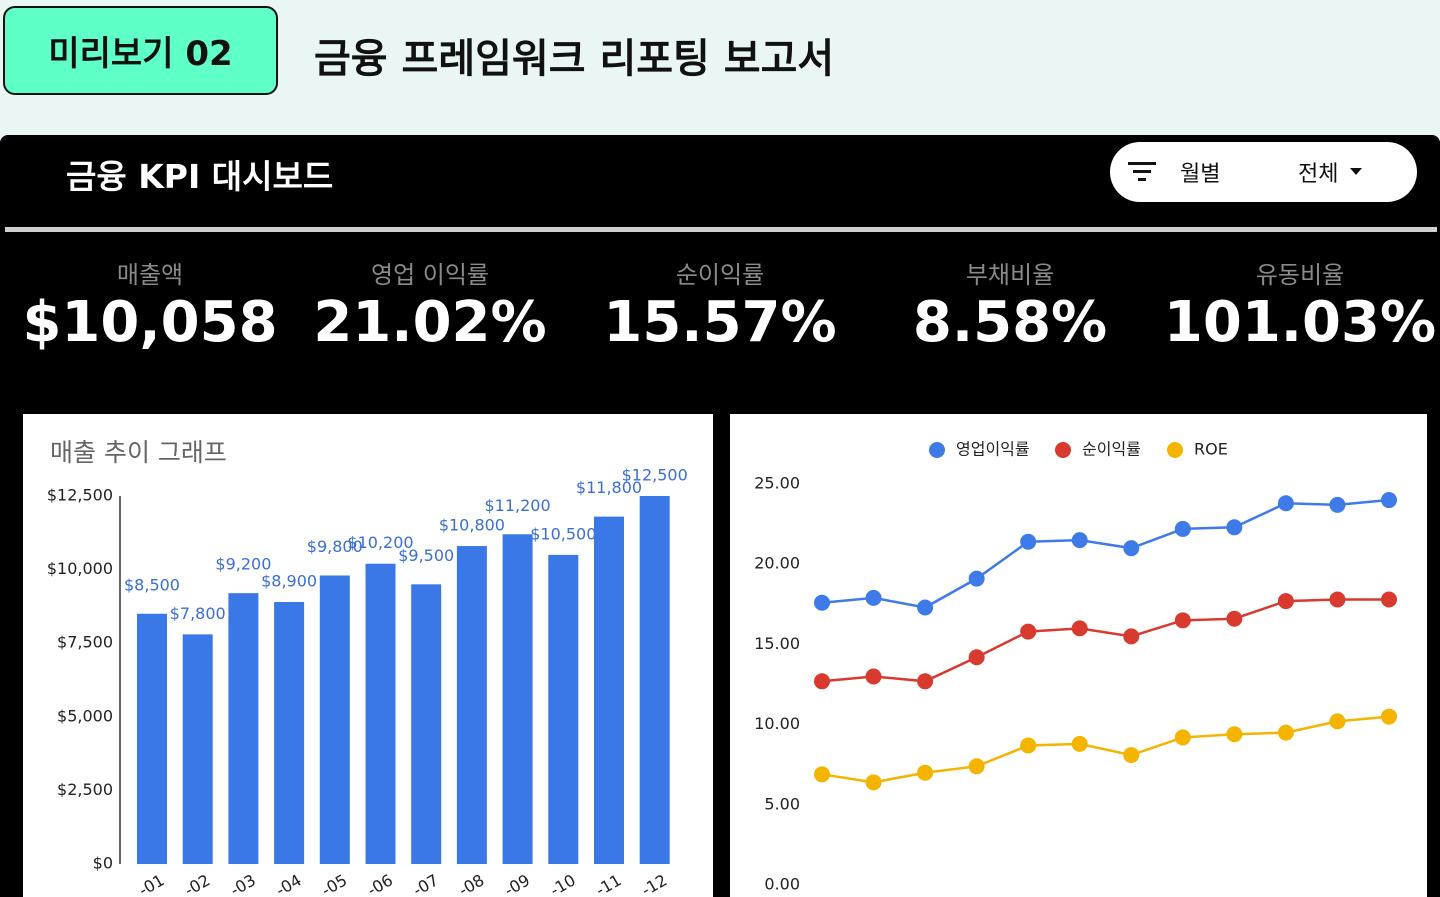  I want to click on x-tick-label: -06, so click(380, 883).